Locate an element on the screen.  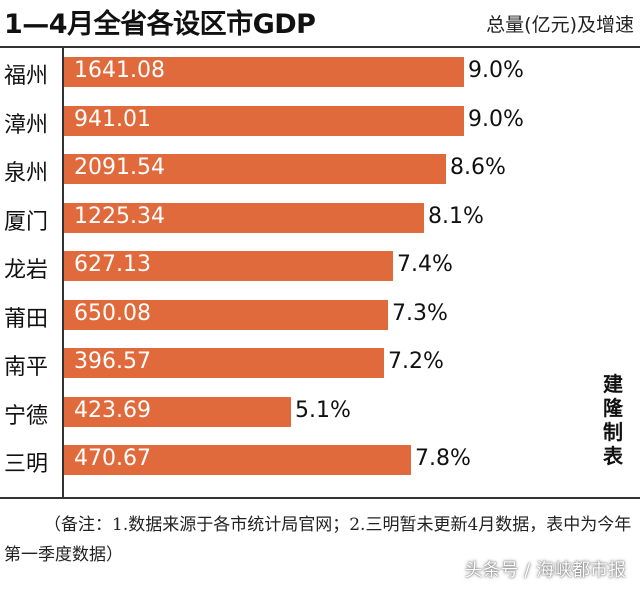
value-label: 650.08 is located at coordinates (112, 313).